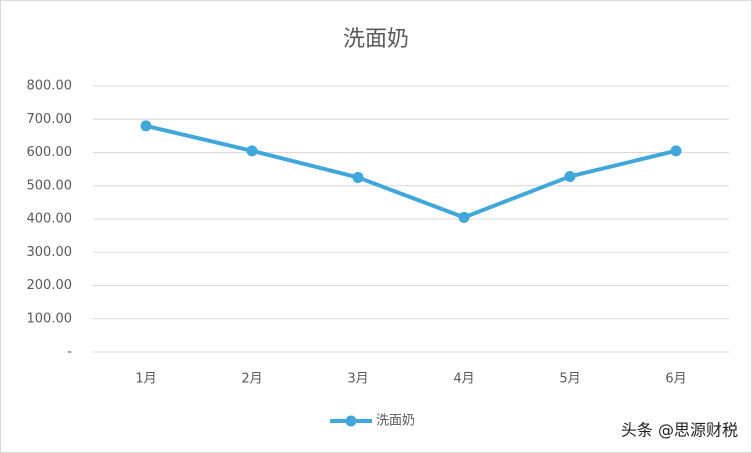  I want to click on x-tick-label: 6月, so click(675, 379).